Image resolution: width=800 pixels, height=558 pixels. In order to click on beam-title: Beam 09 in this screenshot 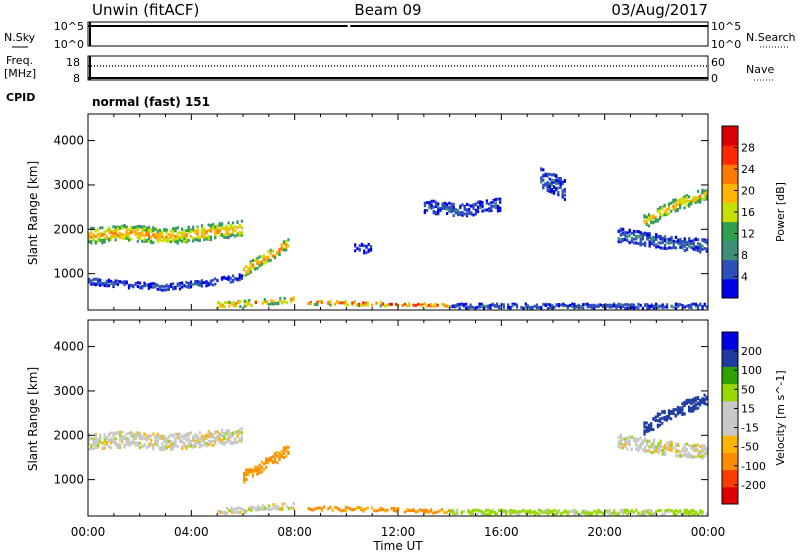, I will do `click(387, 10)`.